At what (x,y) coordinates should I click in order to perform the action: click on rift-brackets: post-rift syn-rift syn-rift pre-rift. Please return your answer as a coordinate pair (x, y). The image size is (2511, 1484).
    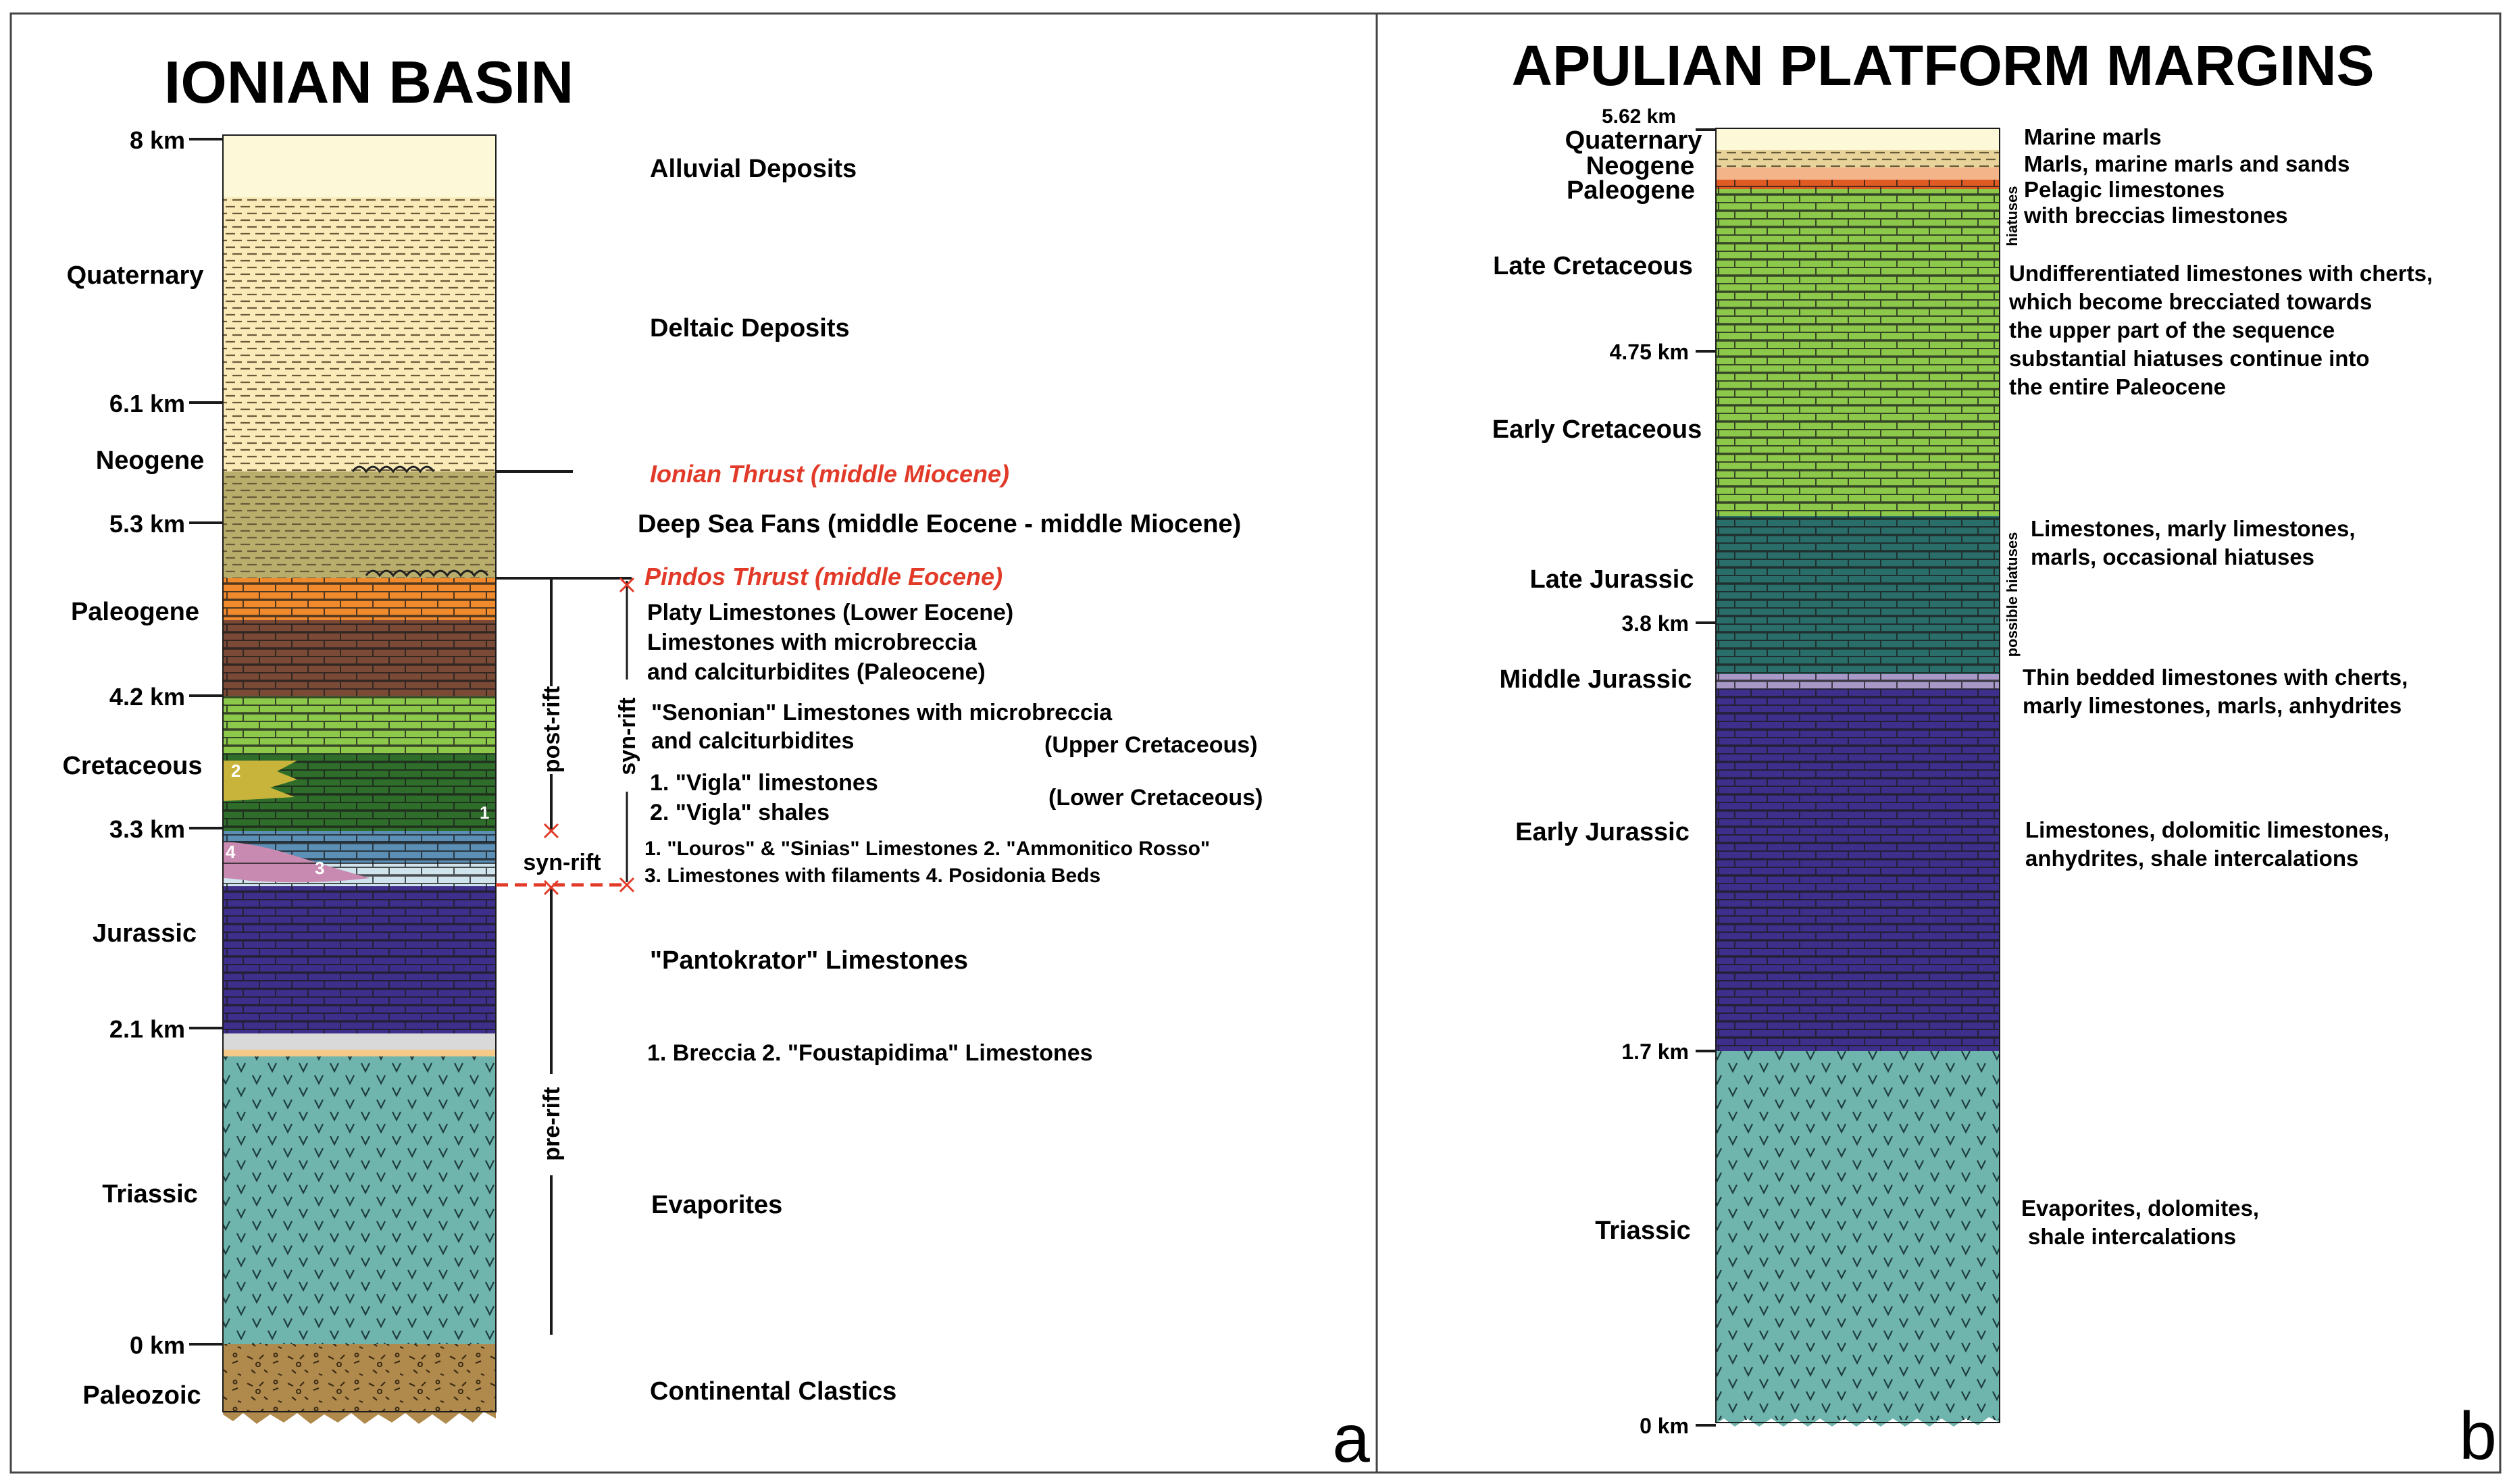
    Looking at the image, I should click on (568, 902).